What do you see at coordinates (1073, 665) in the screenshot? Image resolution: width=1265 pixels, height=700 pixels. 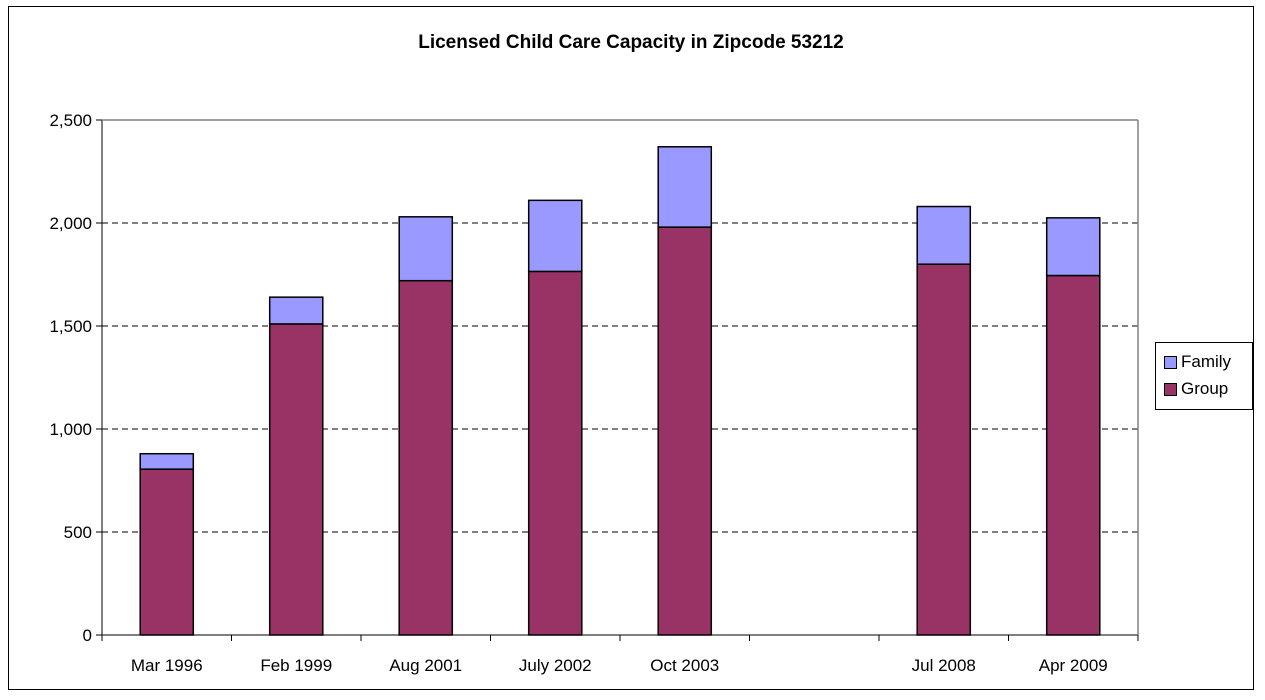 I see `x-tick-label: Apr 2009` at bounding box center [1073, 665].